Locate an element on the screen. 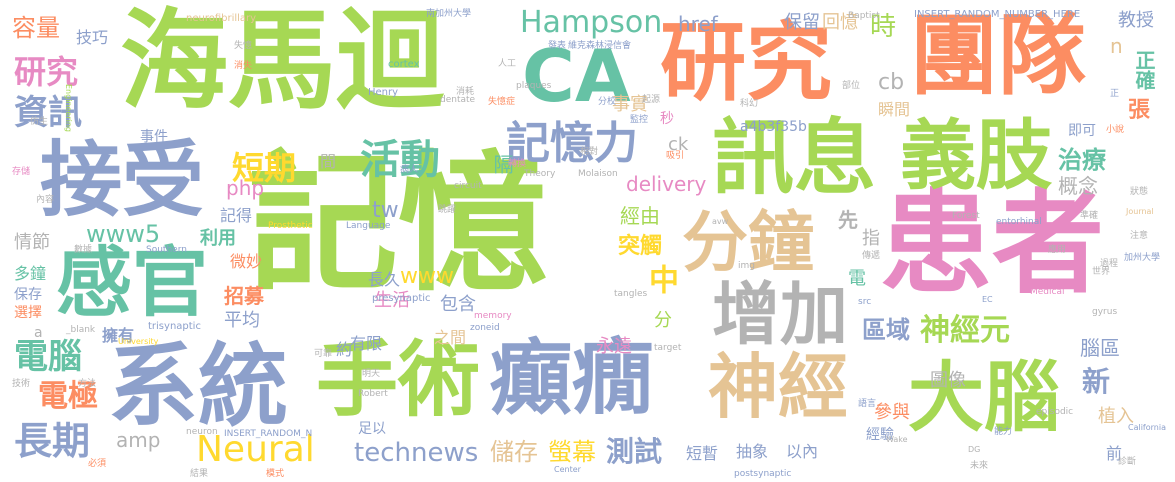  word-miao: 秒 is located at coordinates (667, 119).